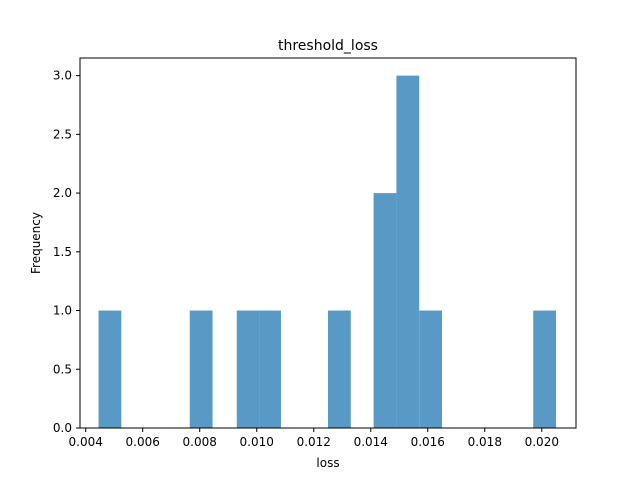 The image size is (640, 484). I want to click on y-axis: 0.0 0.5 1.0 1.5 2.0 2.5 3.0, so click(66, 252).